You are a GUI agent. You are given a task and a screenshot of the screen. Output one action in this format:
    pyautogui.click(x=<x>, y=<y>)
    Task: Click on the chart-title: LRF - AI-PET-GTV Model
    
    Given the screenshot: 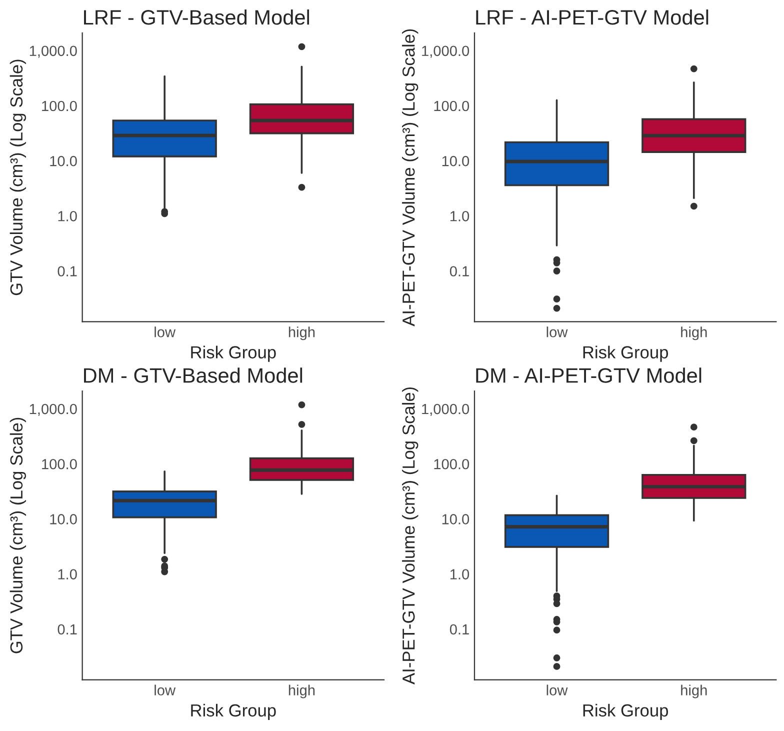 What is the action you would take?
    pyautogui.click(x=592, y=17)
    